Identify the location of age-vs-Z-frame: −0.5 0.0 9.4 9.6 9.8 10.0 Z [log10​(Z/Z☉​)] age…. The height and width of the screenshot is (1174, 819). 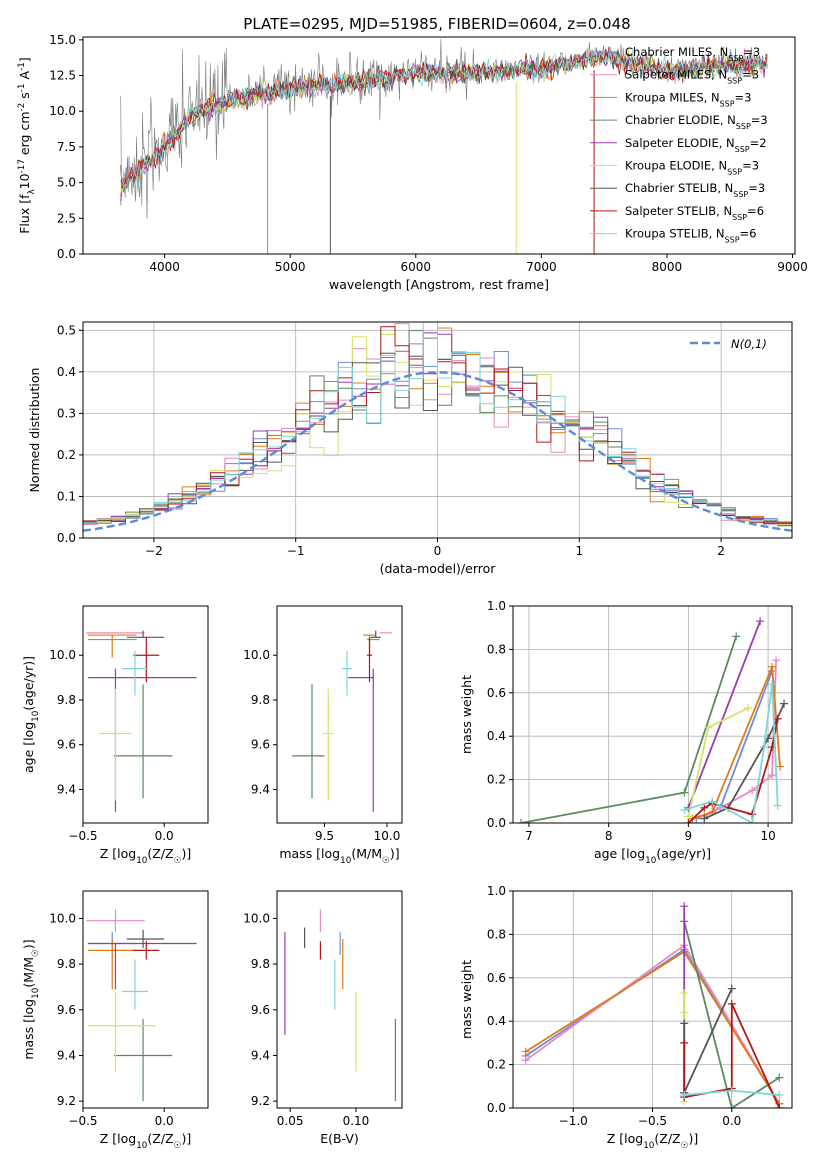
(115, 735).